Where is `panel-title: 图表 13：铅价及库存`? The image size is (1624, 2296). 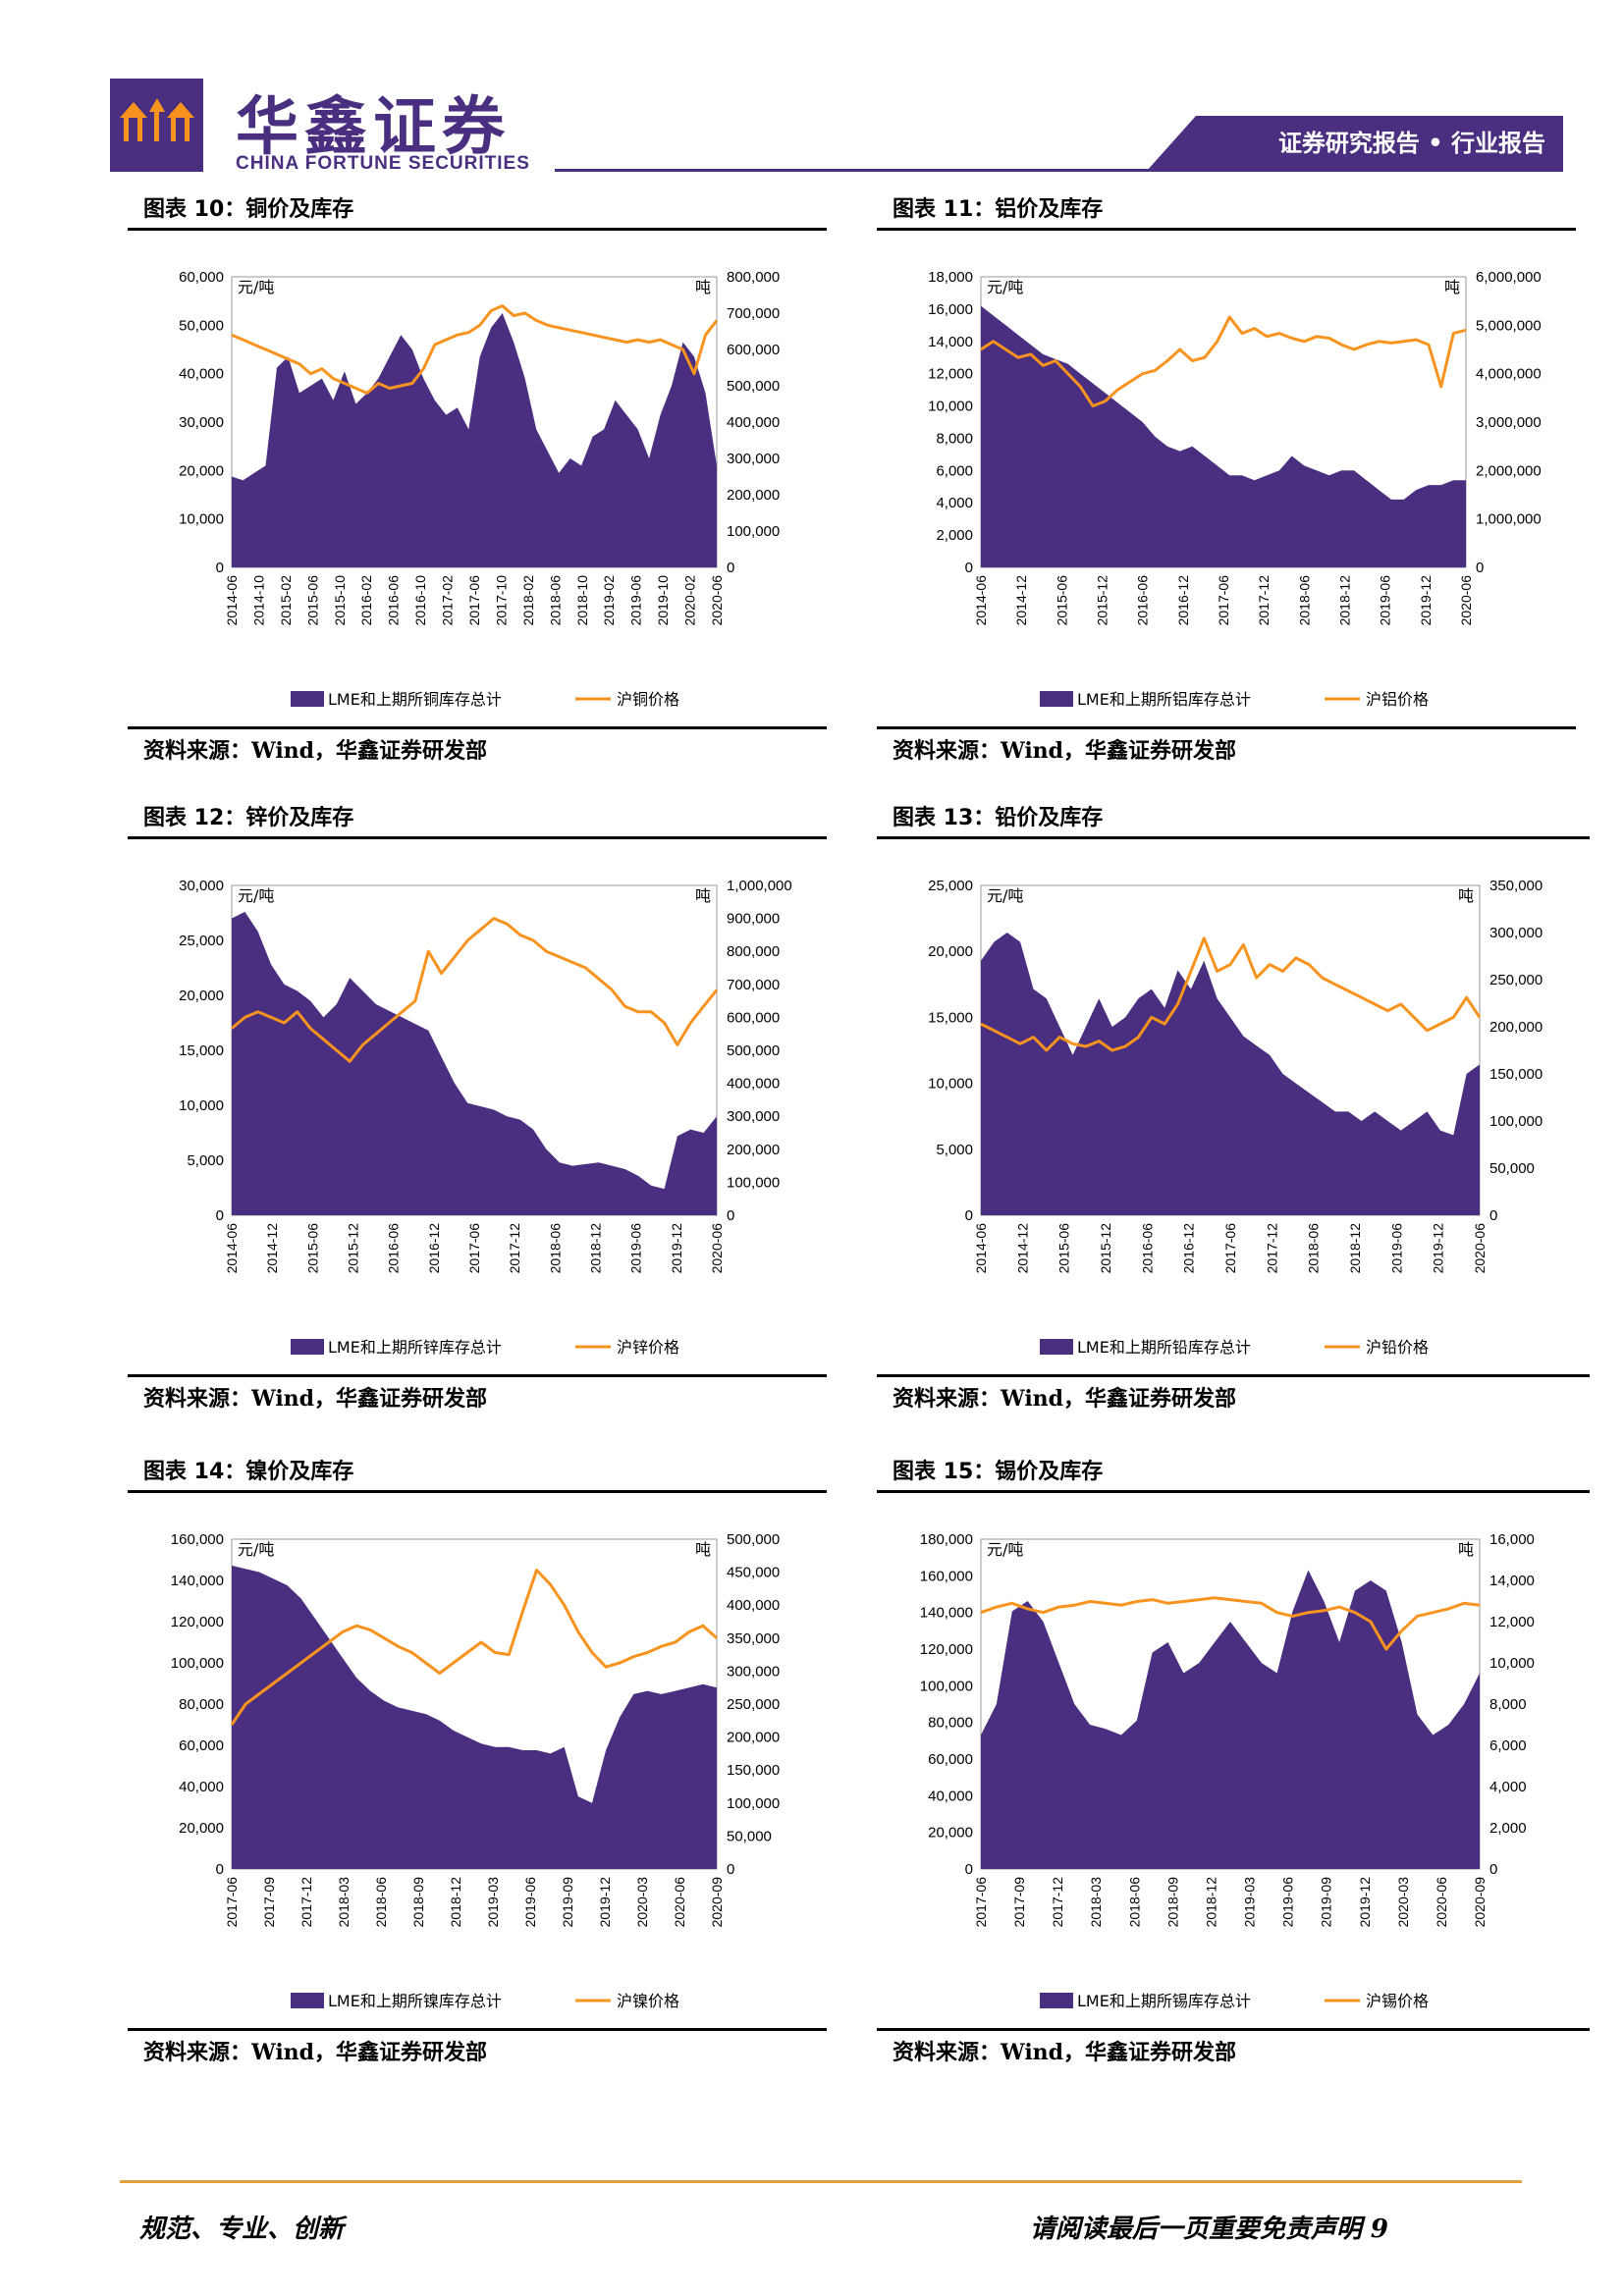
panel-title: 图表 13：铅价及库存 is located at coordinates (998, 818).